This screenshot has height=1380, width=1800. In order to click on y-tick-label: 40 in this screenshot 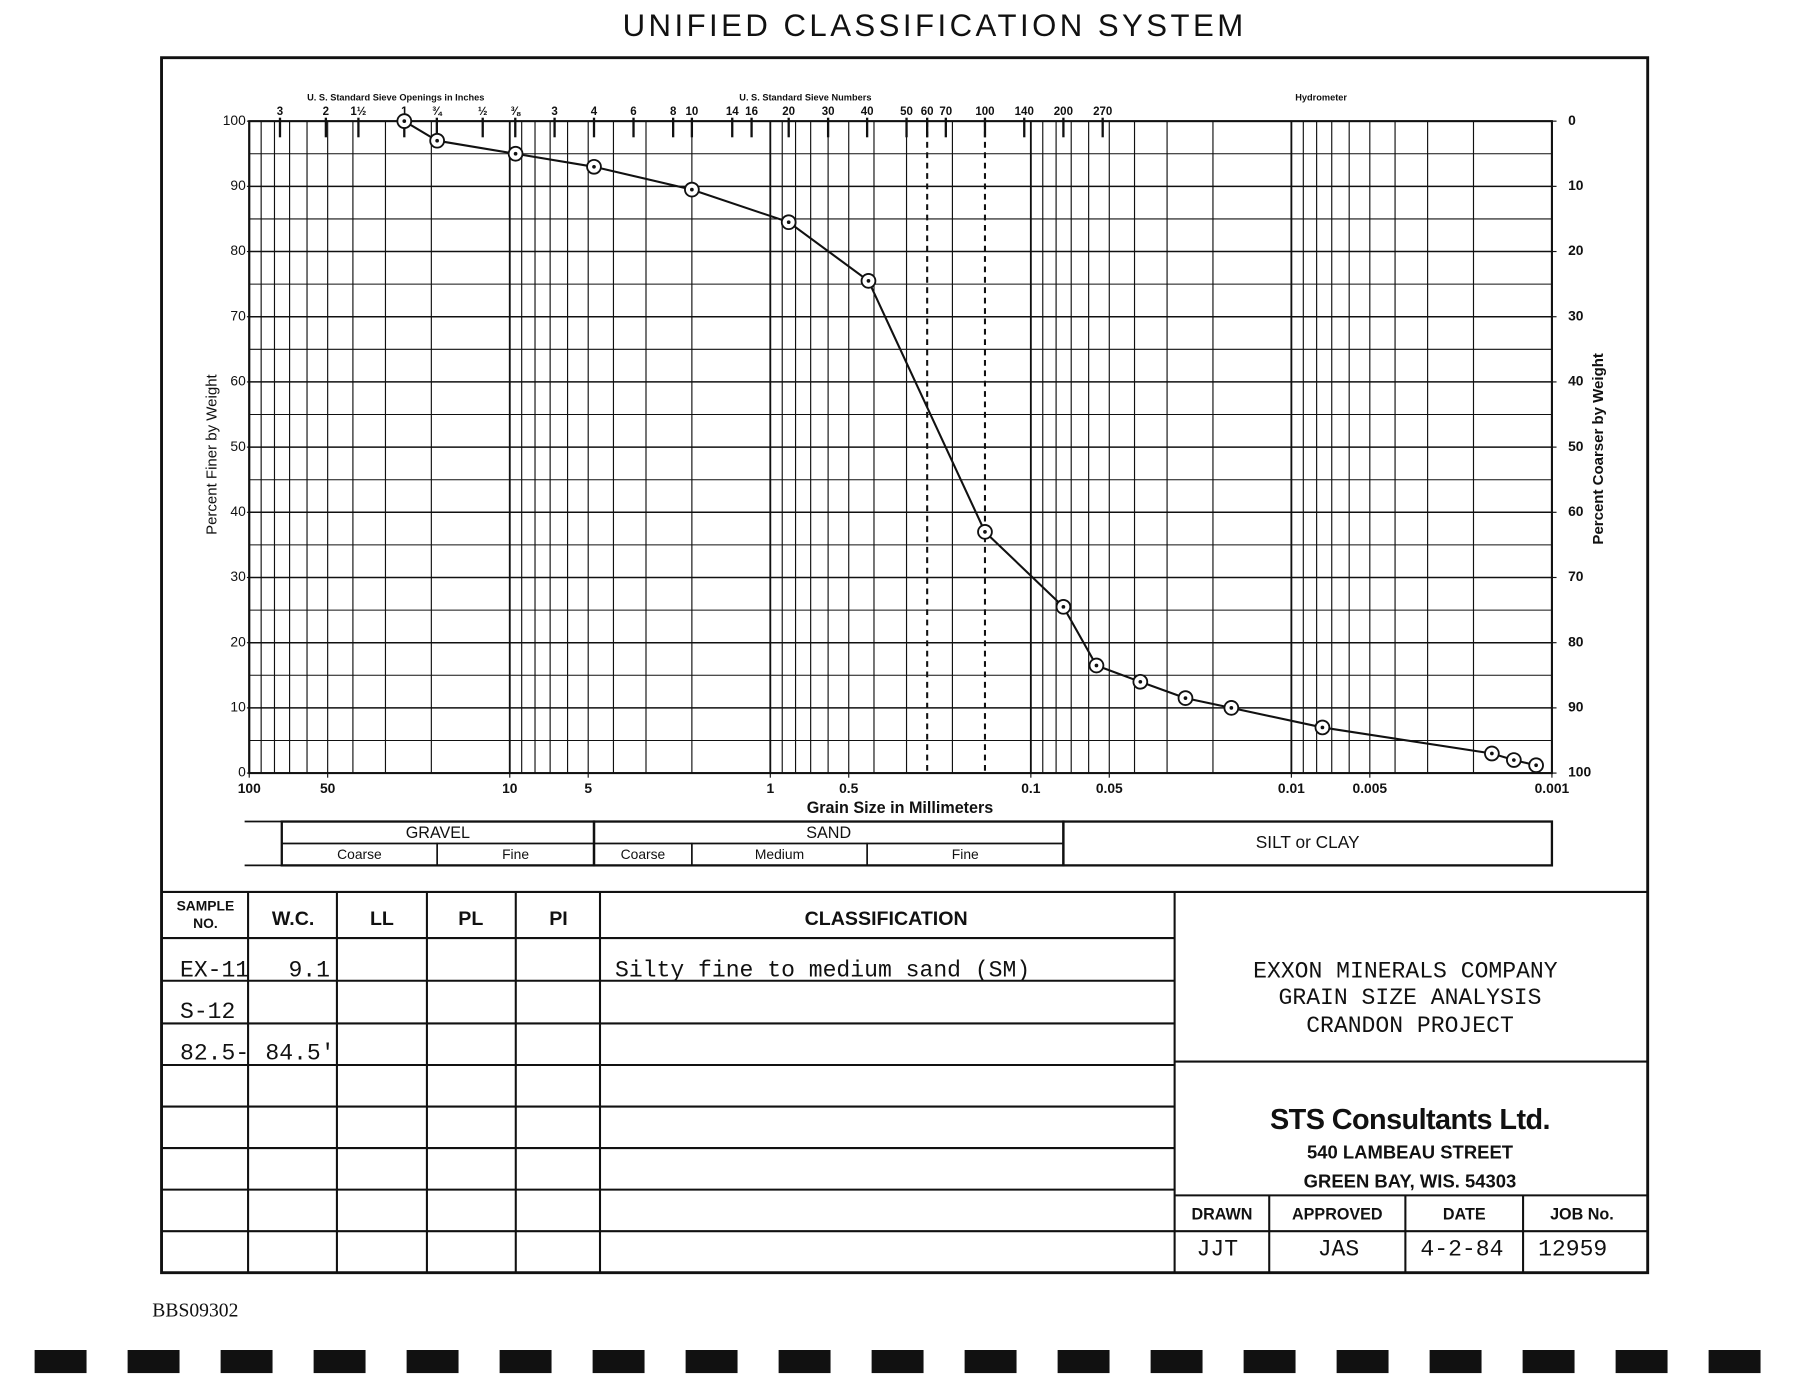, I will do `click(238, 511)`.